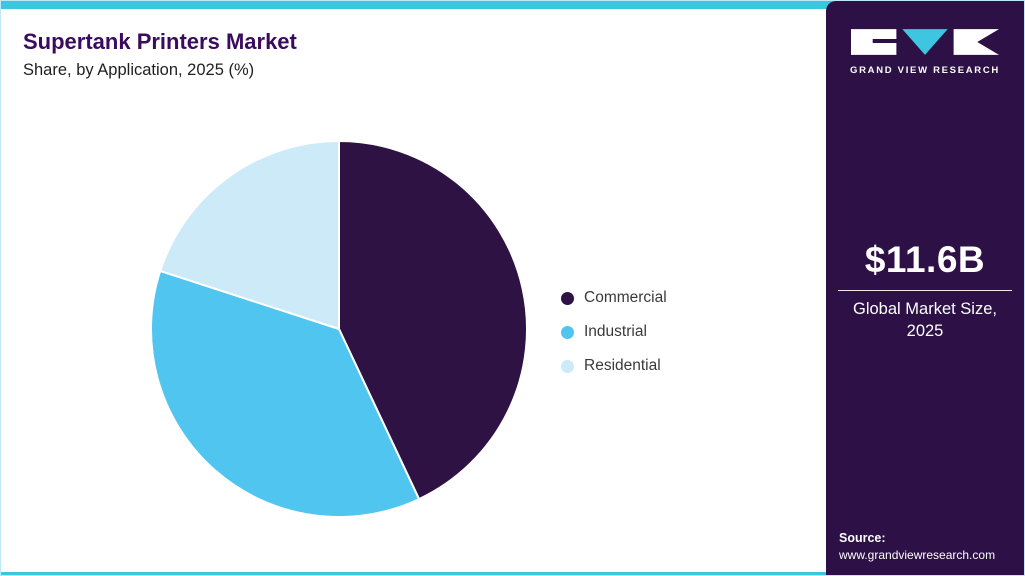 The width and height of the screenshot is (1025, 576). What do you see at coordinates (925, 331) in the screenshot?
I see `market-size-caption-line2: 2025` at bounding box center [925, 331].